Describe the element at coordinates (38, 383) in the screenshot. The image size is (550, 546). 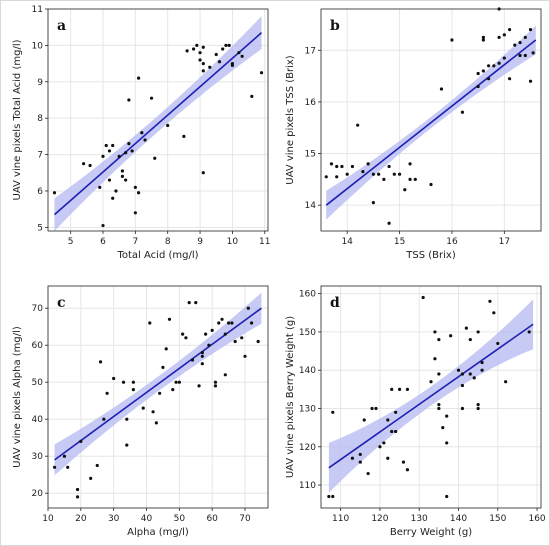
I see `y-tick-label: 50` at that location.